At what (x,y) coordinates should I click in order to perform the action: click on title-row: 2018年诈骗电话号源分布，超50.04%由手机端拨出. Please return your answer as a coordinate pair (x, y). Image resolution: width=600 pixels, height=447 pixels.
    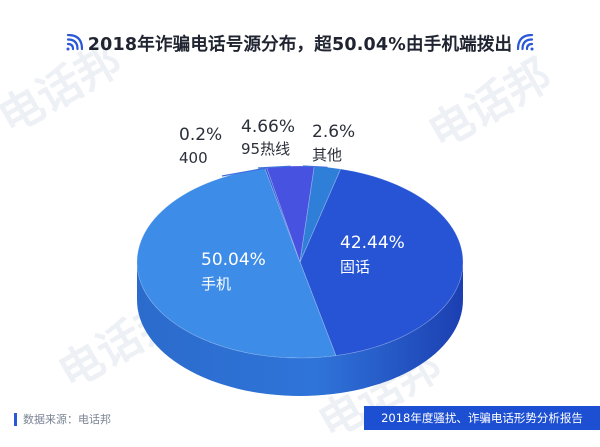
    Looking at the image, I should click on (300, 43).